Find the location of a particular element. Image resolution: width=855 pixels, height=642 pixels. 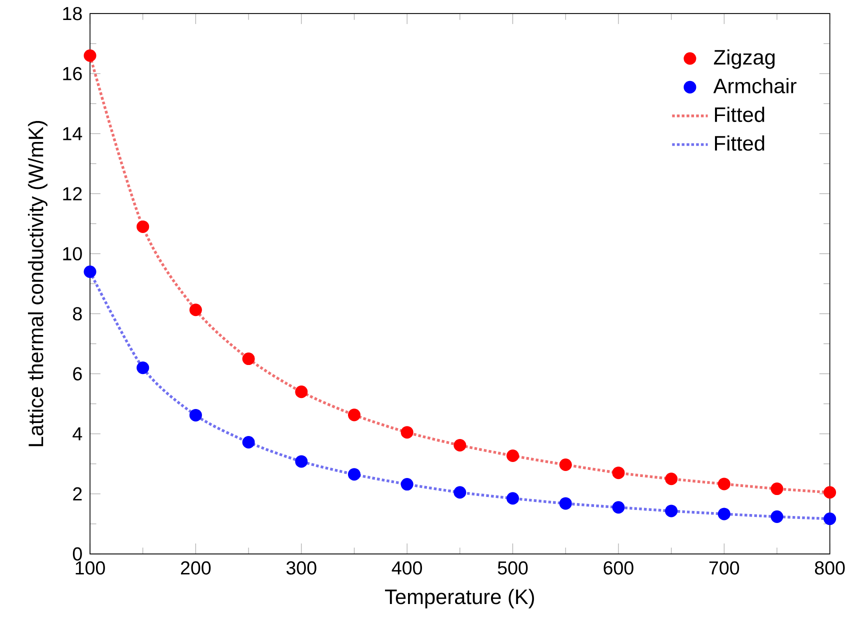

x-tick-label: 200 is located at coordinates (195, 568).